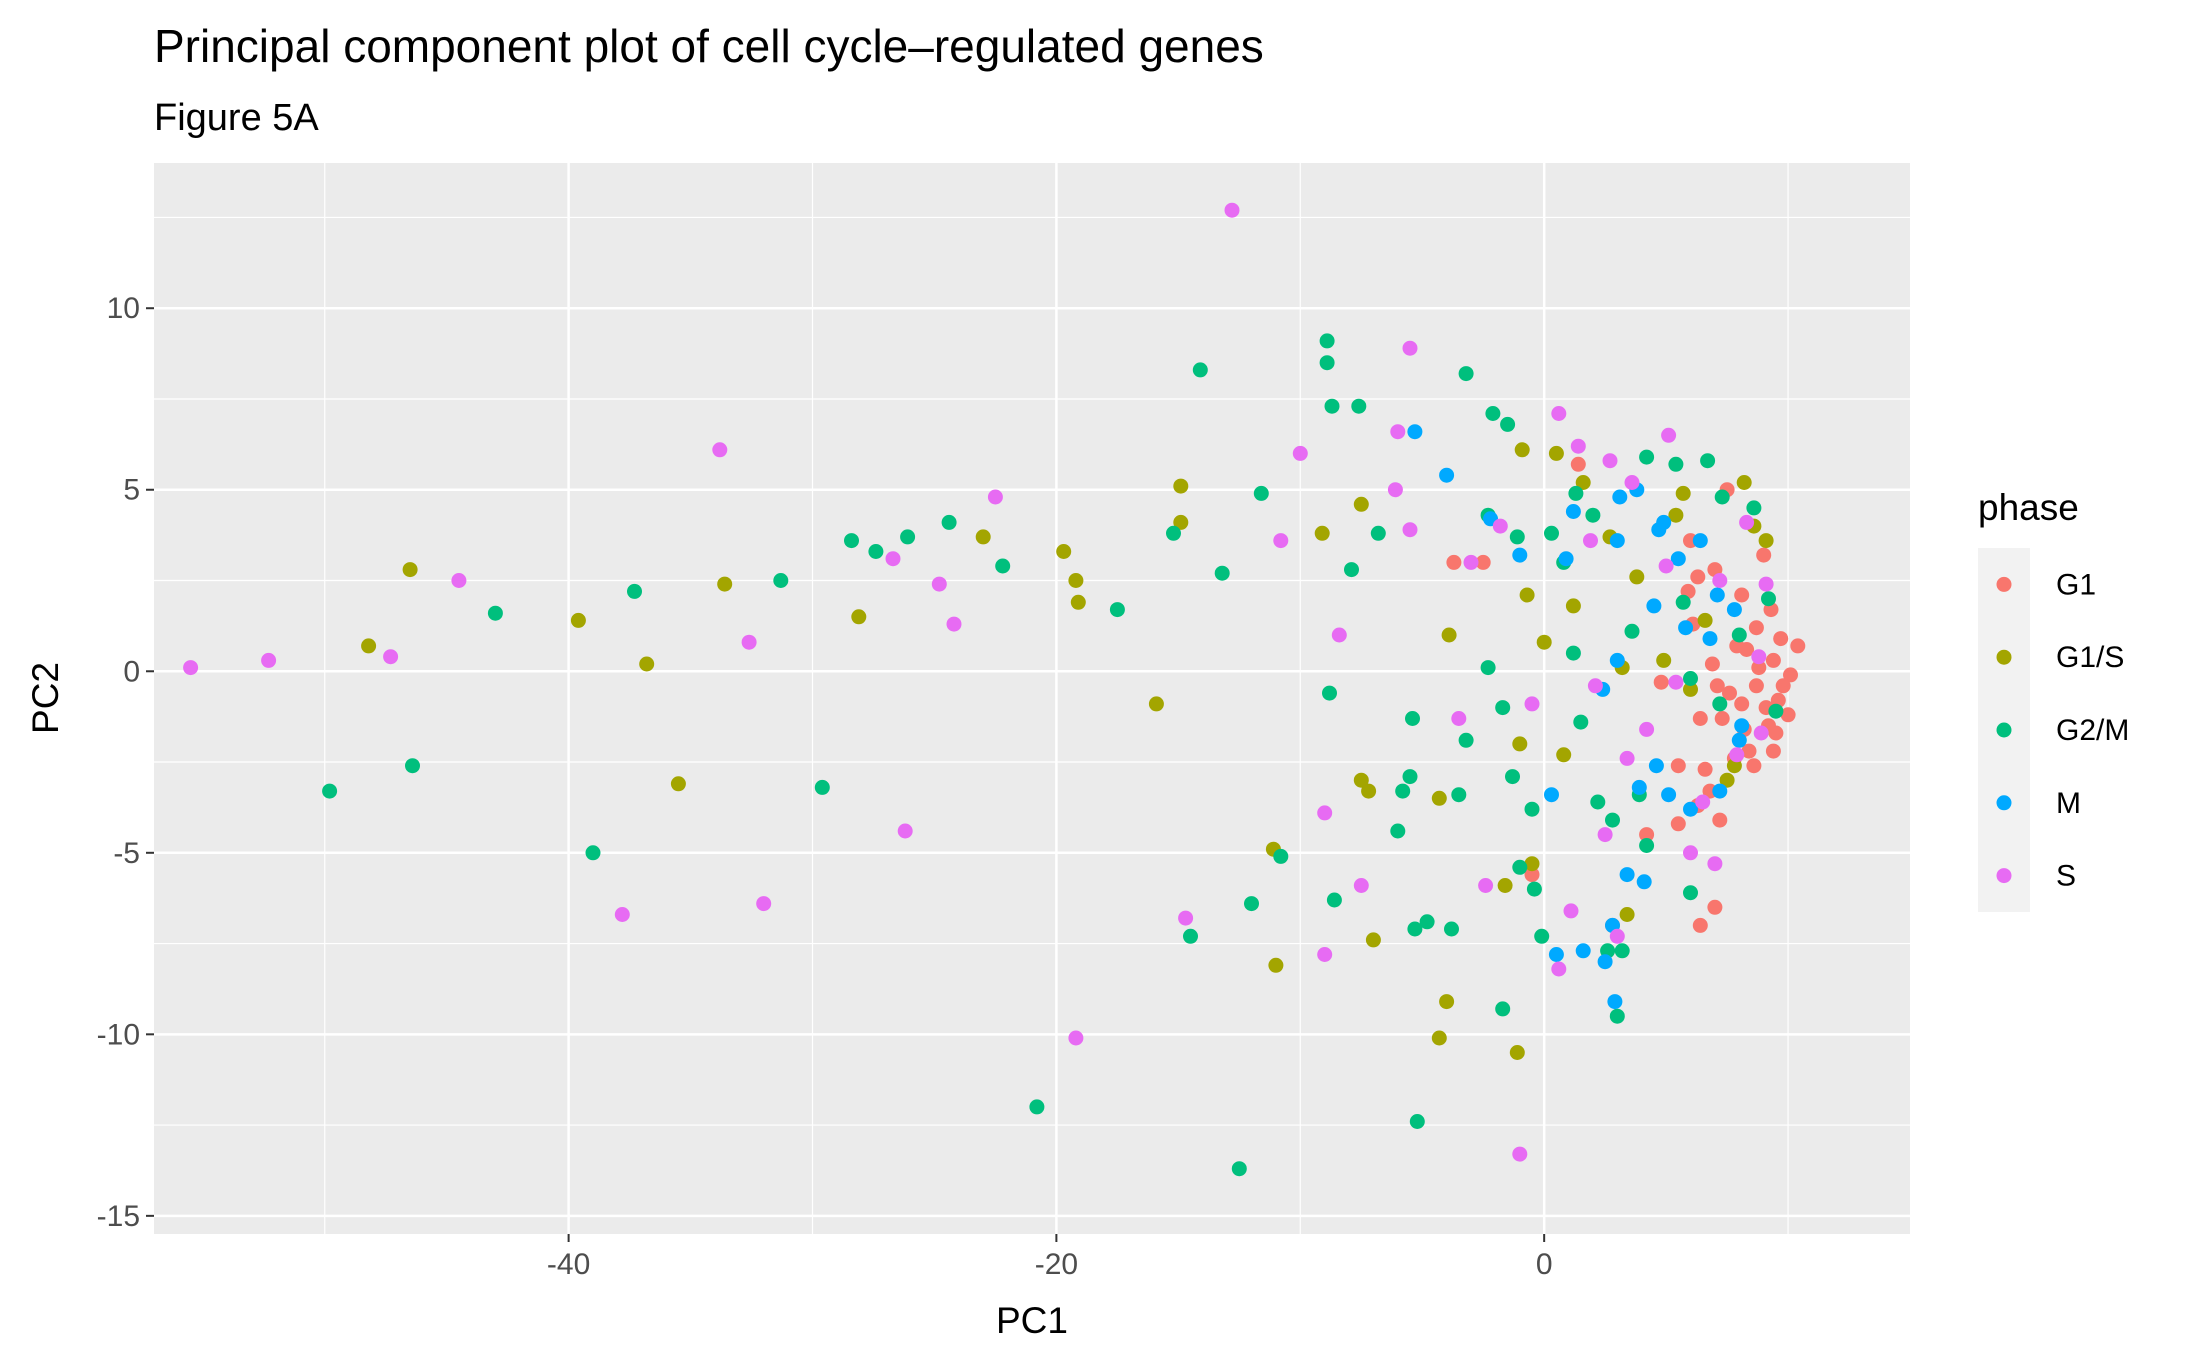 The height and width of the screenshot is (1350, 2187). What do you see at coordinates (2028, 507) in the screenshot?
I see `legend-title: phase` at bounding box center [2028, 507].